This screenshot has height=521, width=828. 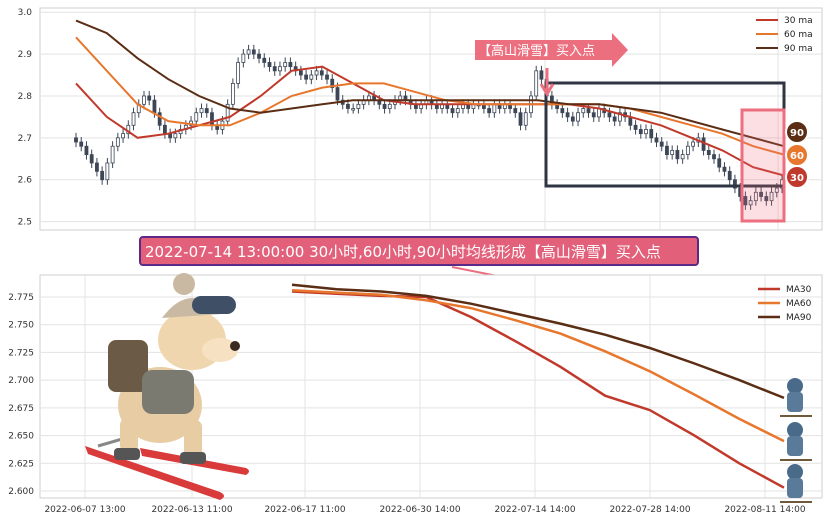 I want to click on ma-badges: 90 60 30, so click(x=797, y=154).